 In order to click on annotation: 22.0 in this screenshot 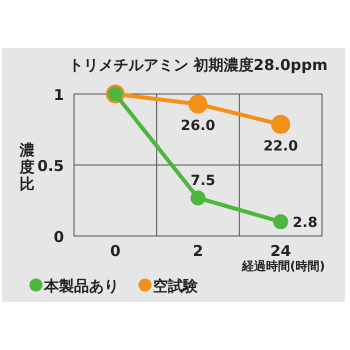, I will do `click(280, 146)`.